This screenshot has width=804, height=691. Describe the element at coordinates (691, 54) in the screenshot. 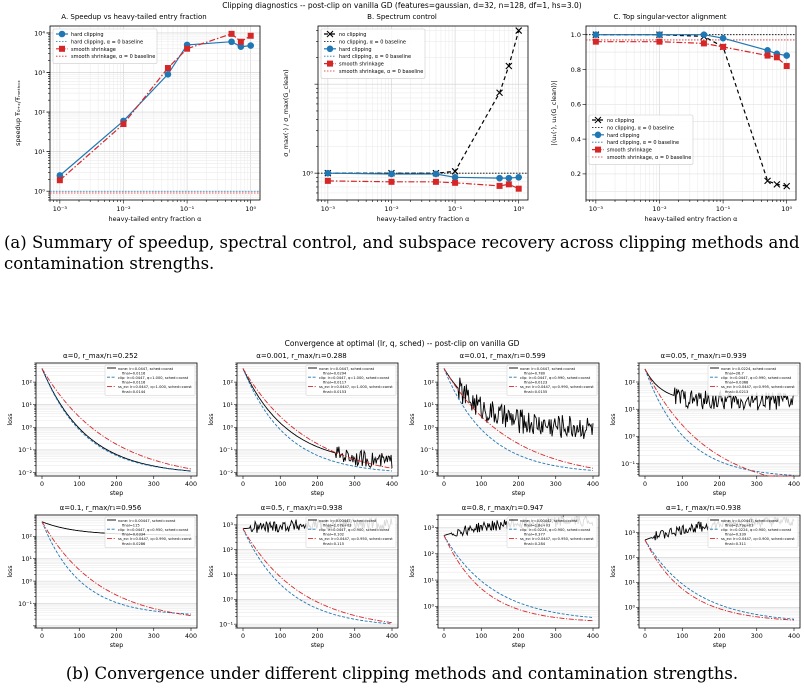

I see `series-smooth-shrinkage` at that location.